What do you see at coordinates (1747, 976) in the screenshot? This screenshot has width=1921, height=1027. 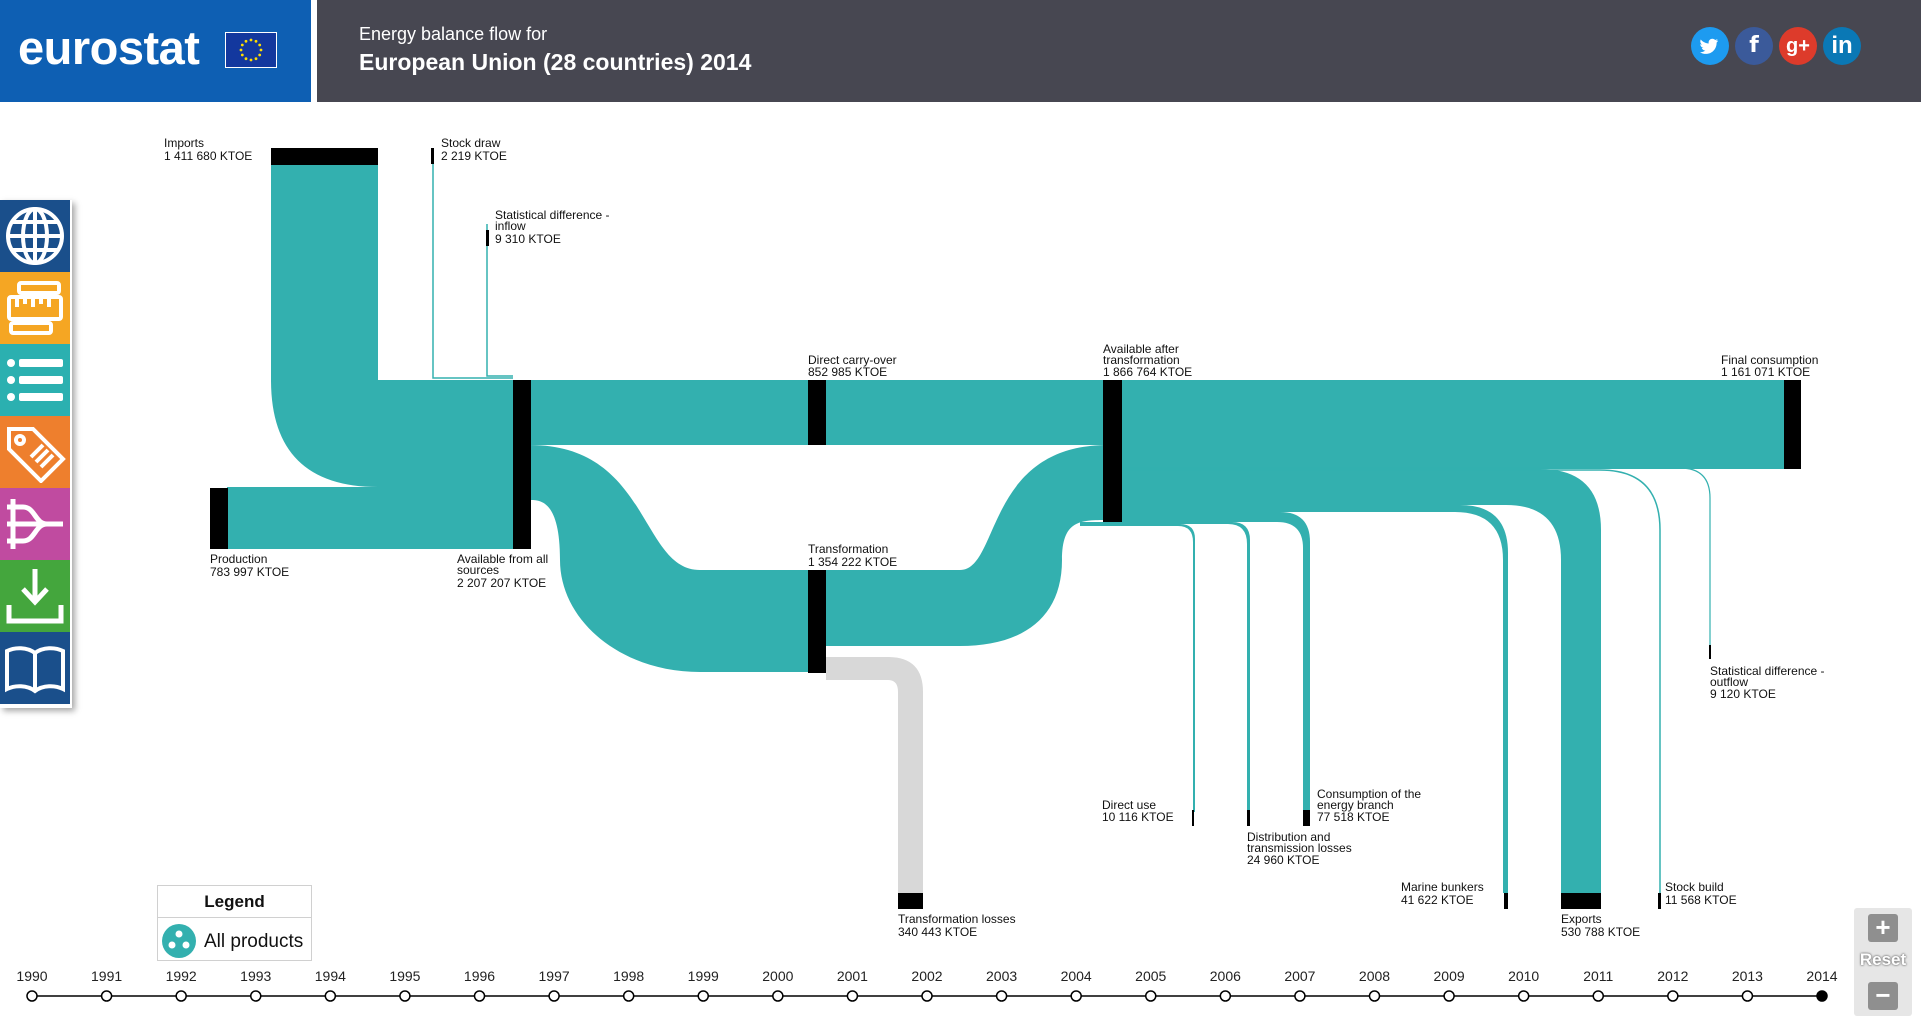 I see `year-label: 2013` at bounding box center [1747, 976].